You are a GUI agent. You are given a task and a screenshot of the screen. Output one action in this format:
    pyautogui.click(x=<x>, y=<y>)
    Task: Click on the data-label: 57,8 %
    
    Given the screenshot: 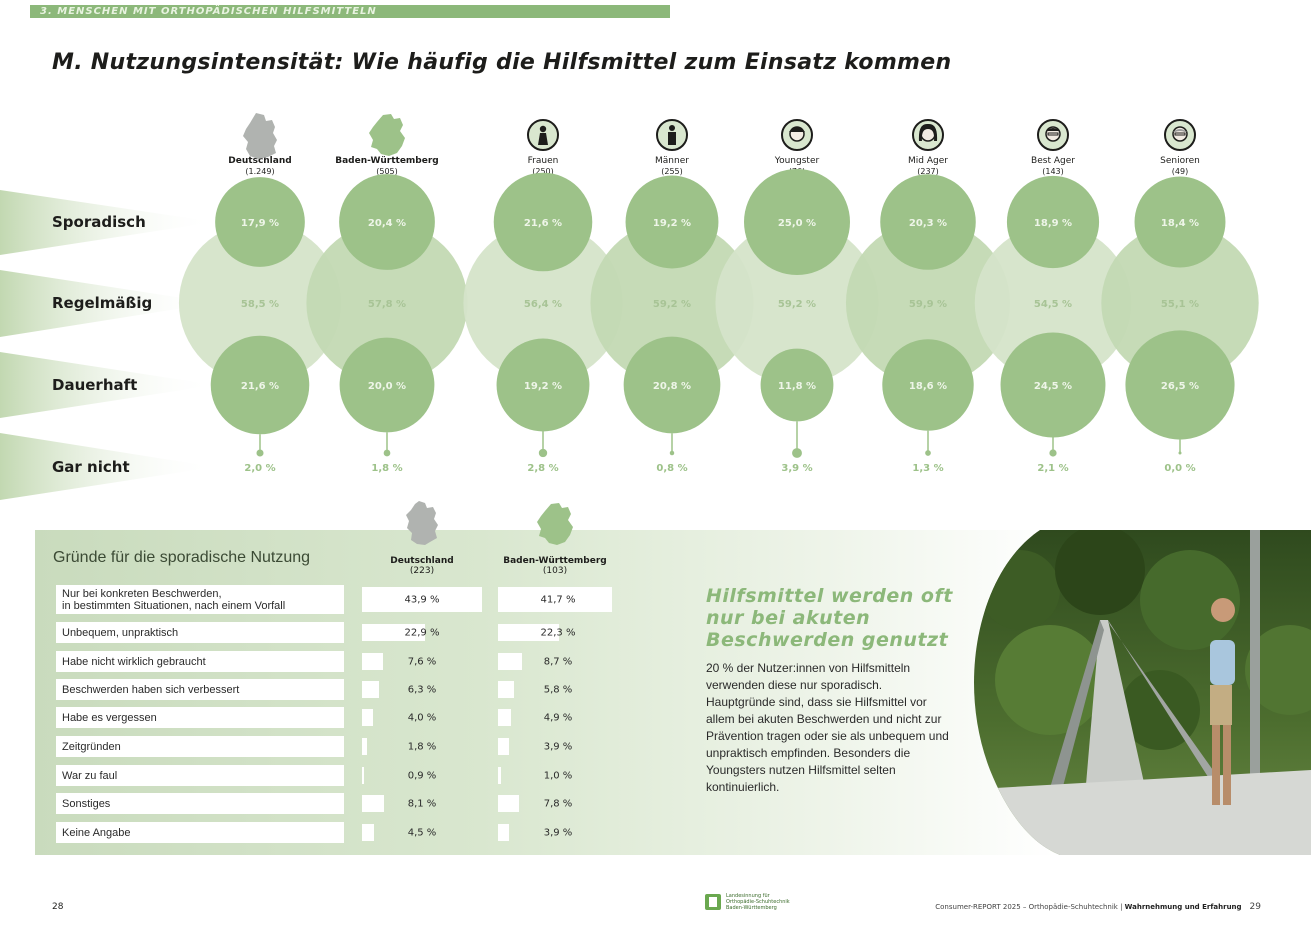 What is the action you would take?
    pyautogui.click(x=387, y=304)
    